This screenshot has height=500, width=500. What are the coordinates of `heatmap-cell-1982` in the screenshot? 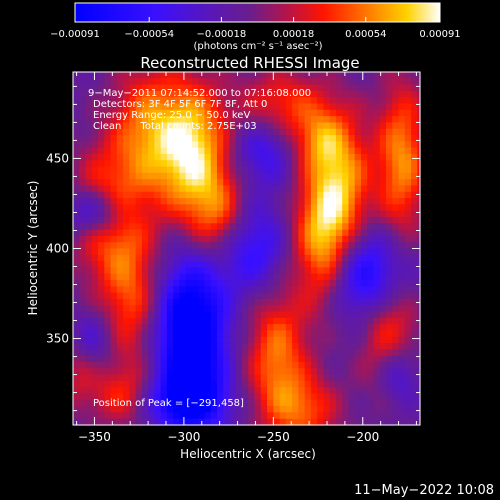 It's located at (214, 296).